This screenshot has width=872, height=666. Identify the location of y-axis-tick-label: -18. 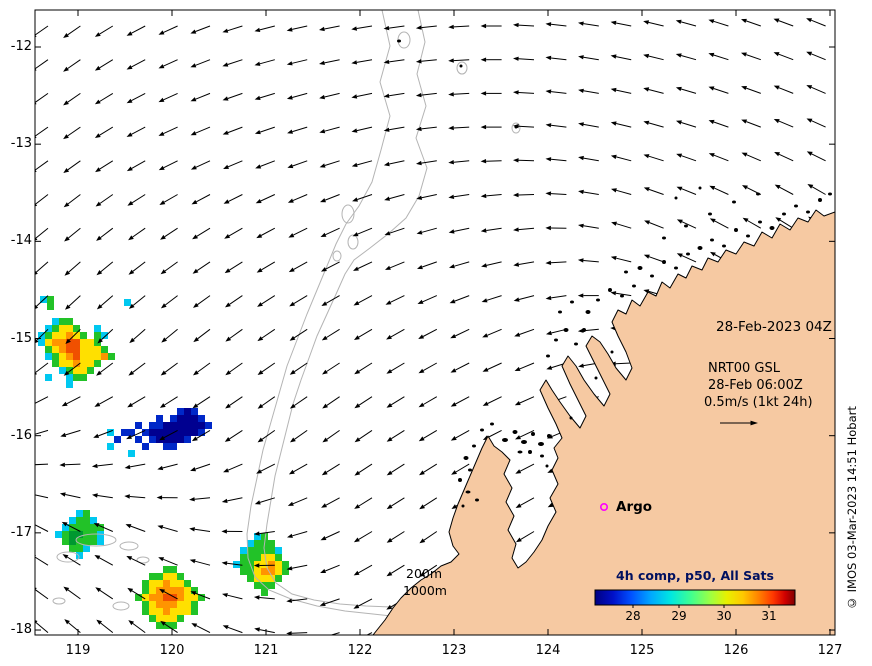
(21, 630).